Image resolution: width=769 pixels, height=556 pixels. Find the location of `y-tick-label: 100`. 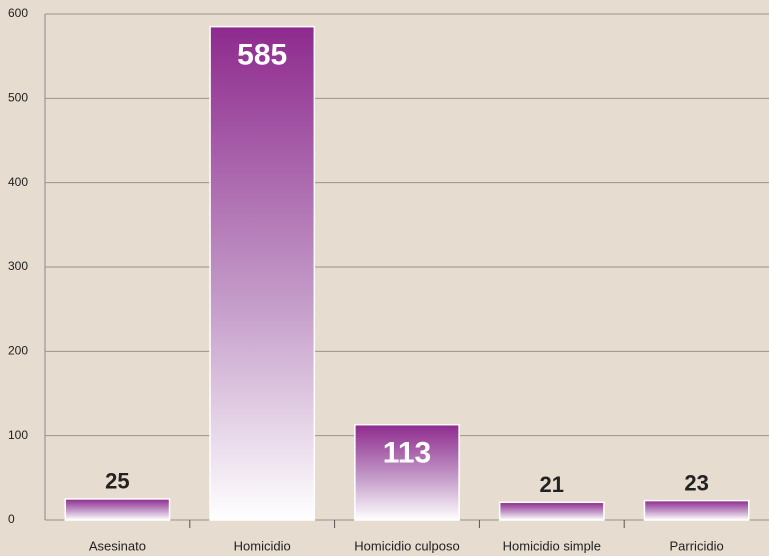

y-tick-label: 100 is located at coordinates (18, 435).